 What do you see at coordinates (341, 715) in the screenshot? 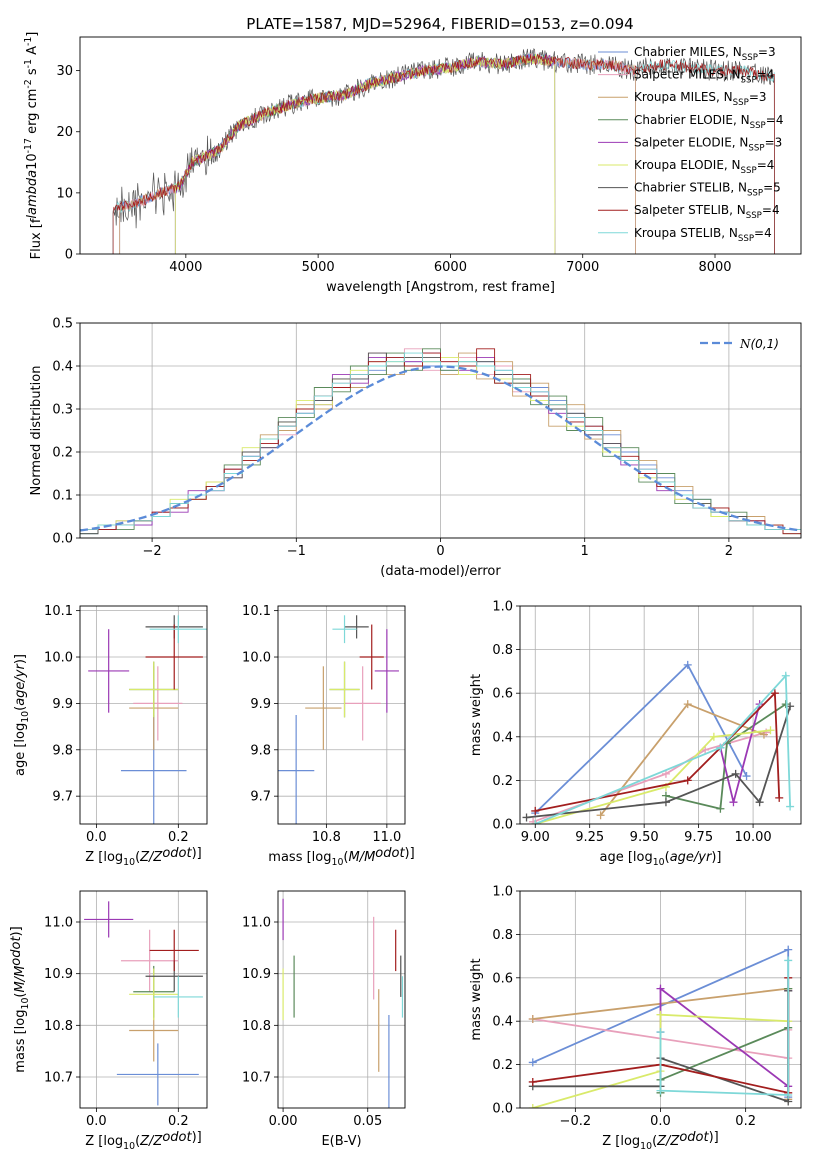
I see `plot-area-age_vs_mass` at bounding box center [341, 715].